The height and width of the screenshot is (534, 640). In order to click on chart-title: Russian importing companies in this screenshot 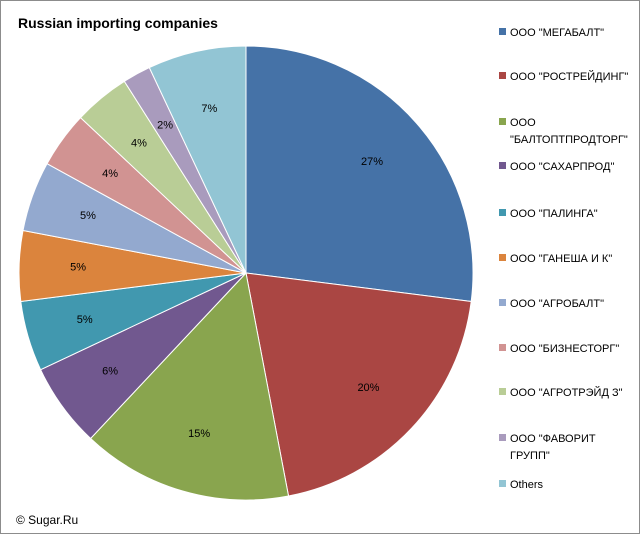, I will do `click(118, 23)`.